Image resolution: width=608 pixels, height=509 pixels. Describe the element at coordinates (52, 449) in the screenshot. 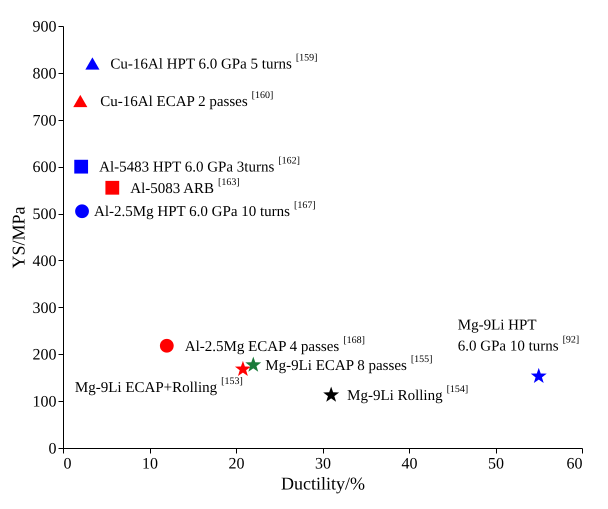

I see `y-tick-label: 0` at that location.